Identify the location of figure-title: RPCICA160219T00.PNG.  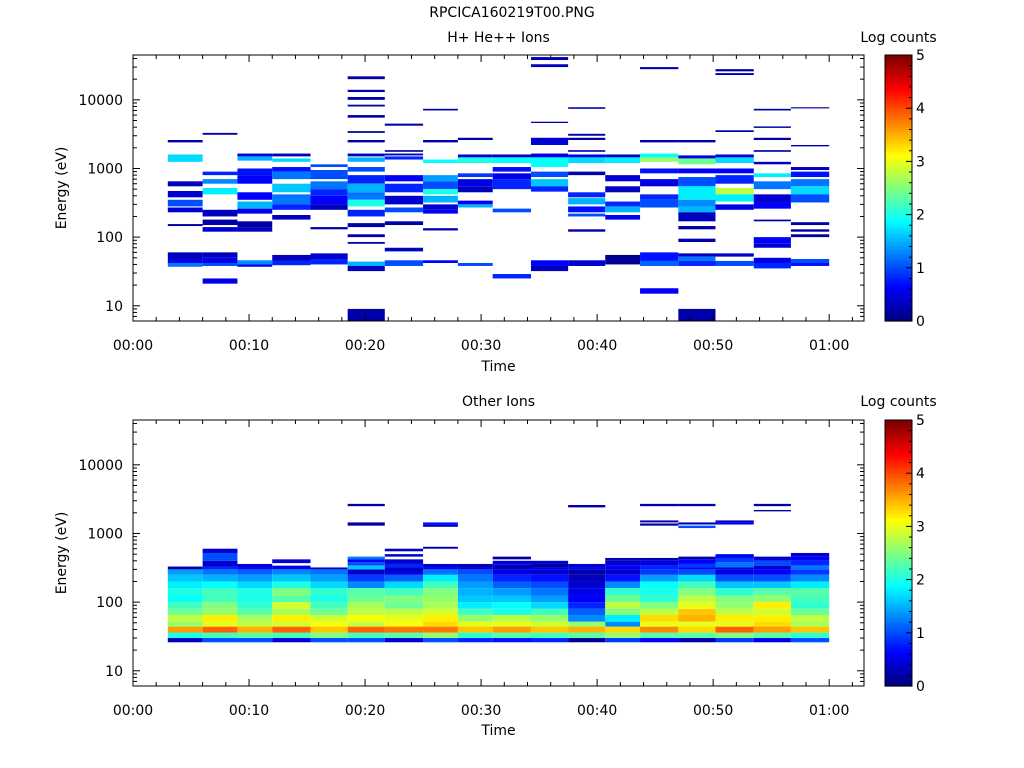
(512, 13).